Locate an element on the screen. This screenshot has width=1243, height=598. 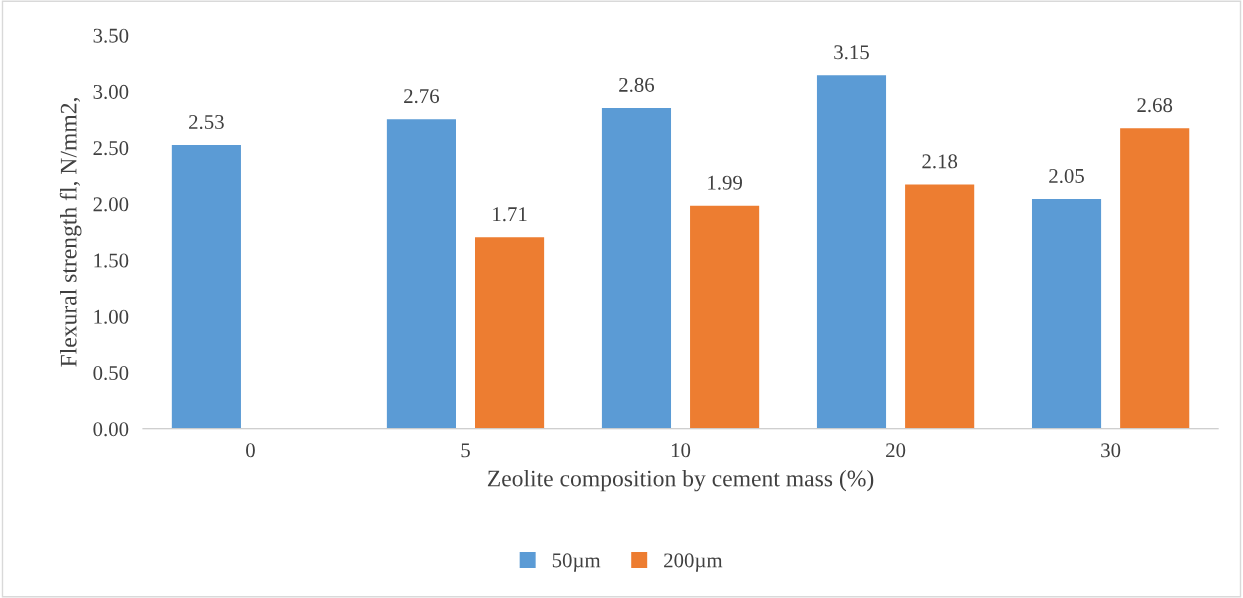
y-tick-label: 3.00 is located at coordinates (111, 92).